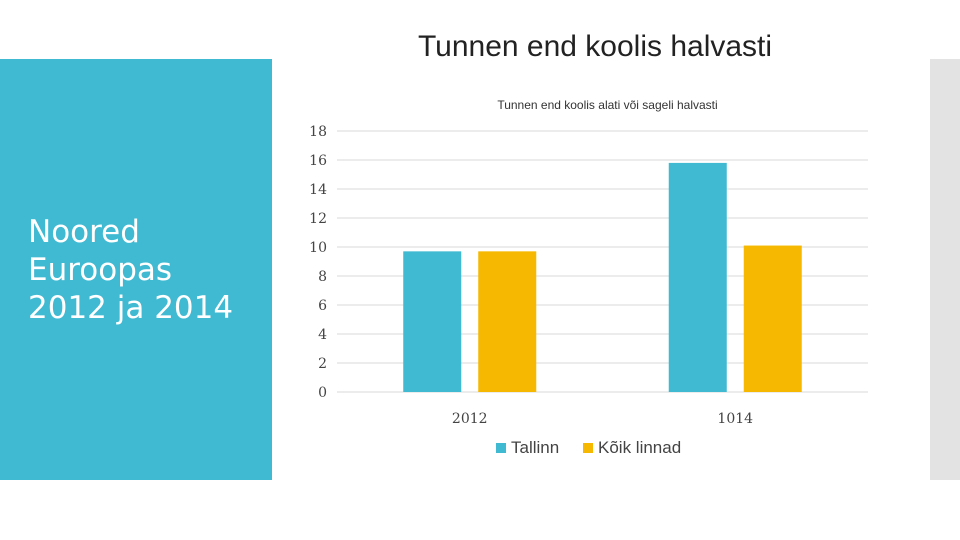  Describe the element at coordinates (318, 132) in the screenshot. I see `y-tick-label: 18` at that location.